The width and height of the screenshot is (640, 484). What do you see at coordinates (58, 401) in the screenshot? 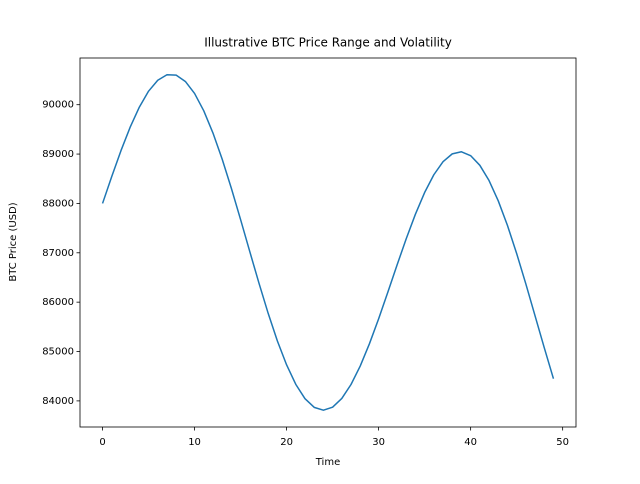
I see `y-tick-label: 84000` at bounding box center [58, 401].